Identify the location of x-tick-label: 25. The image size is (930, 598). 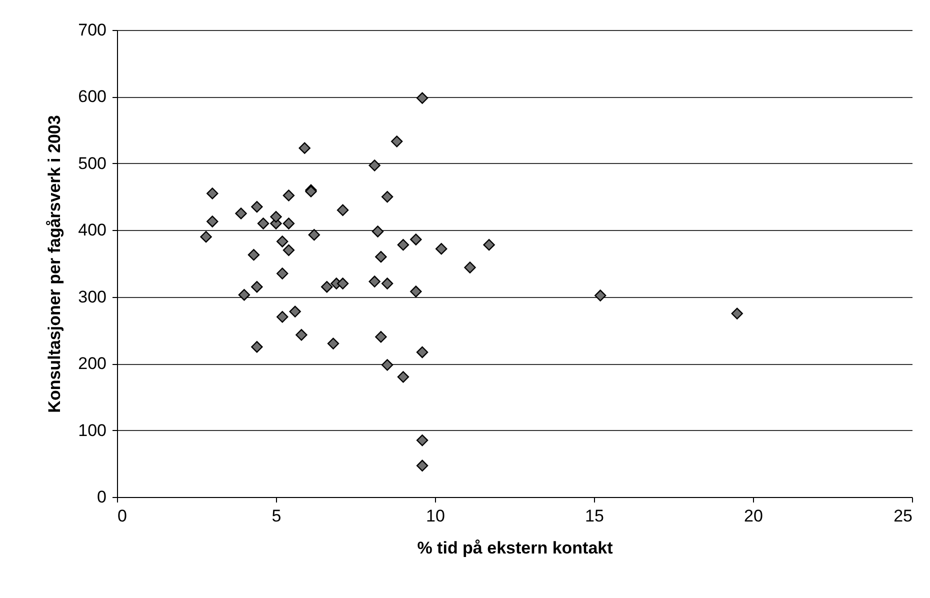
(903, 516).